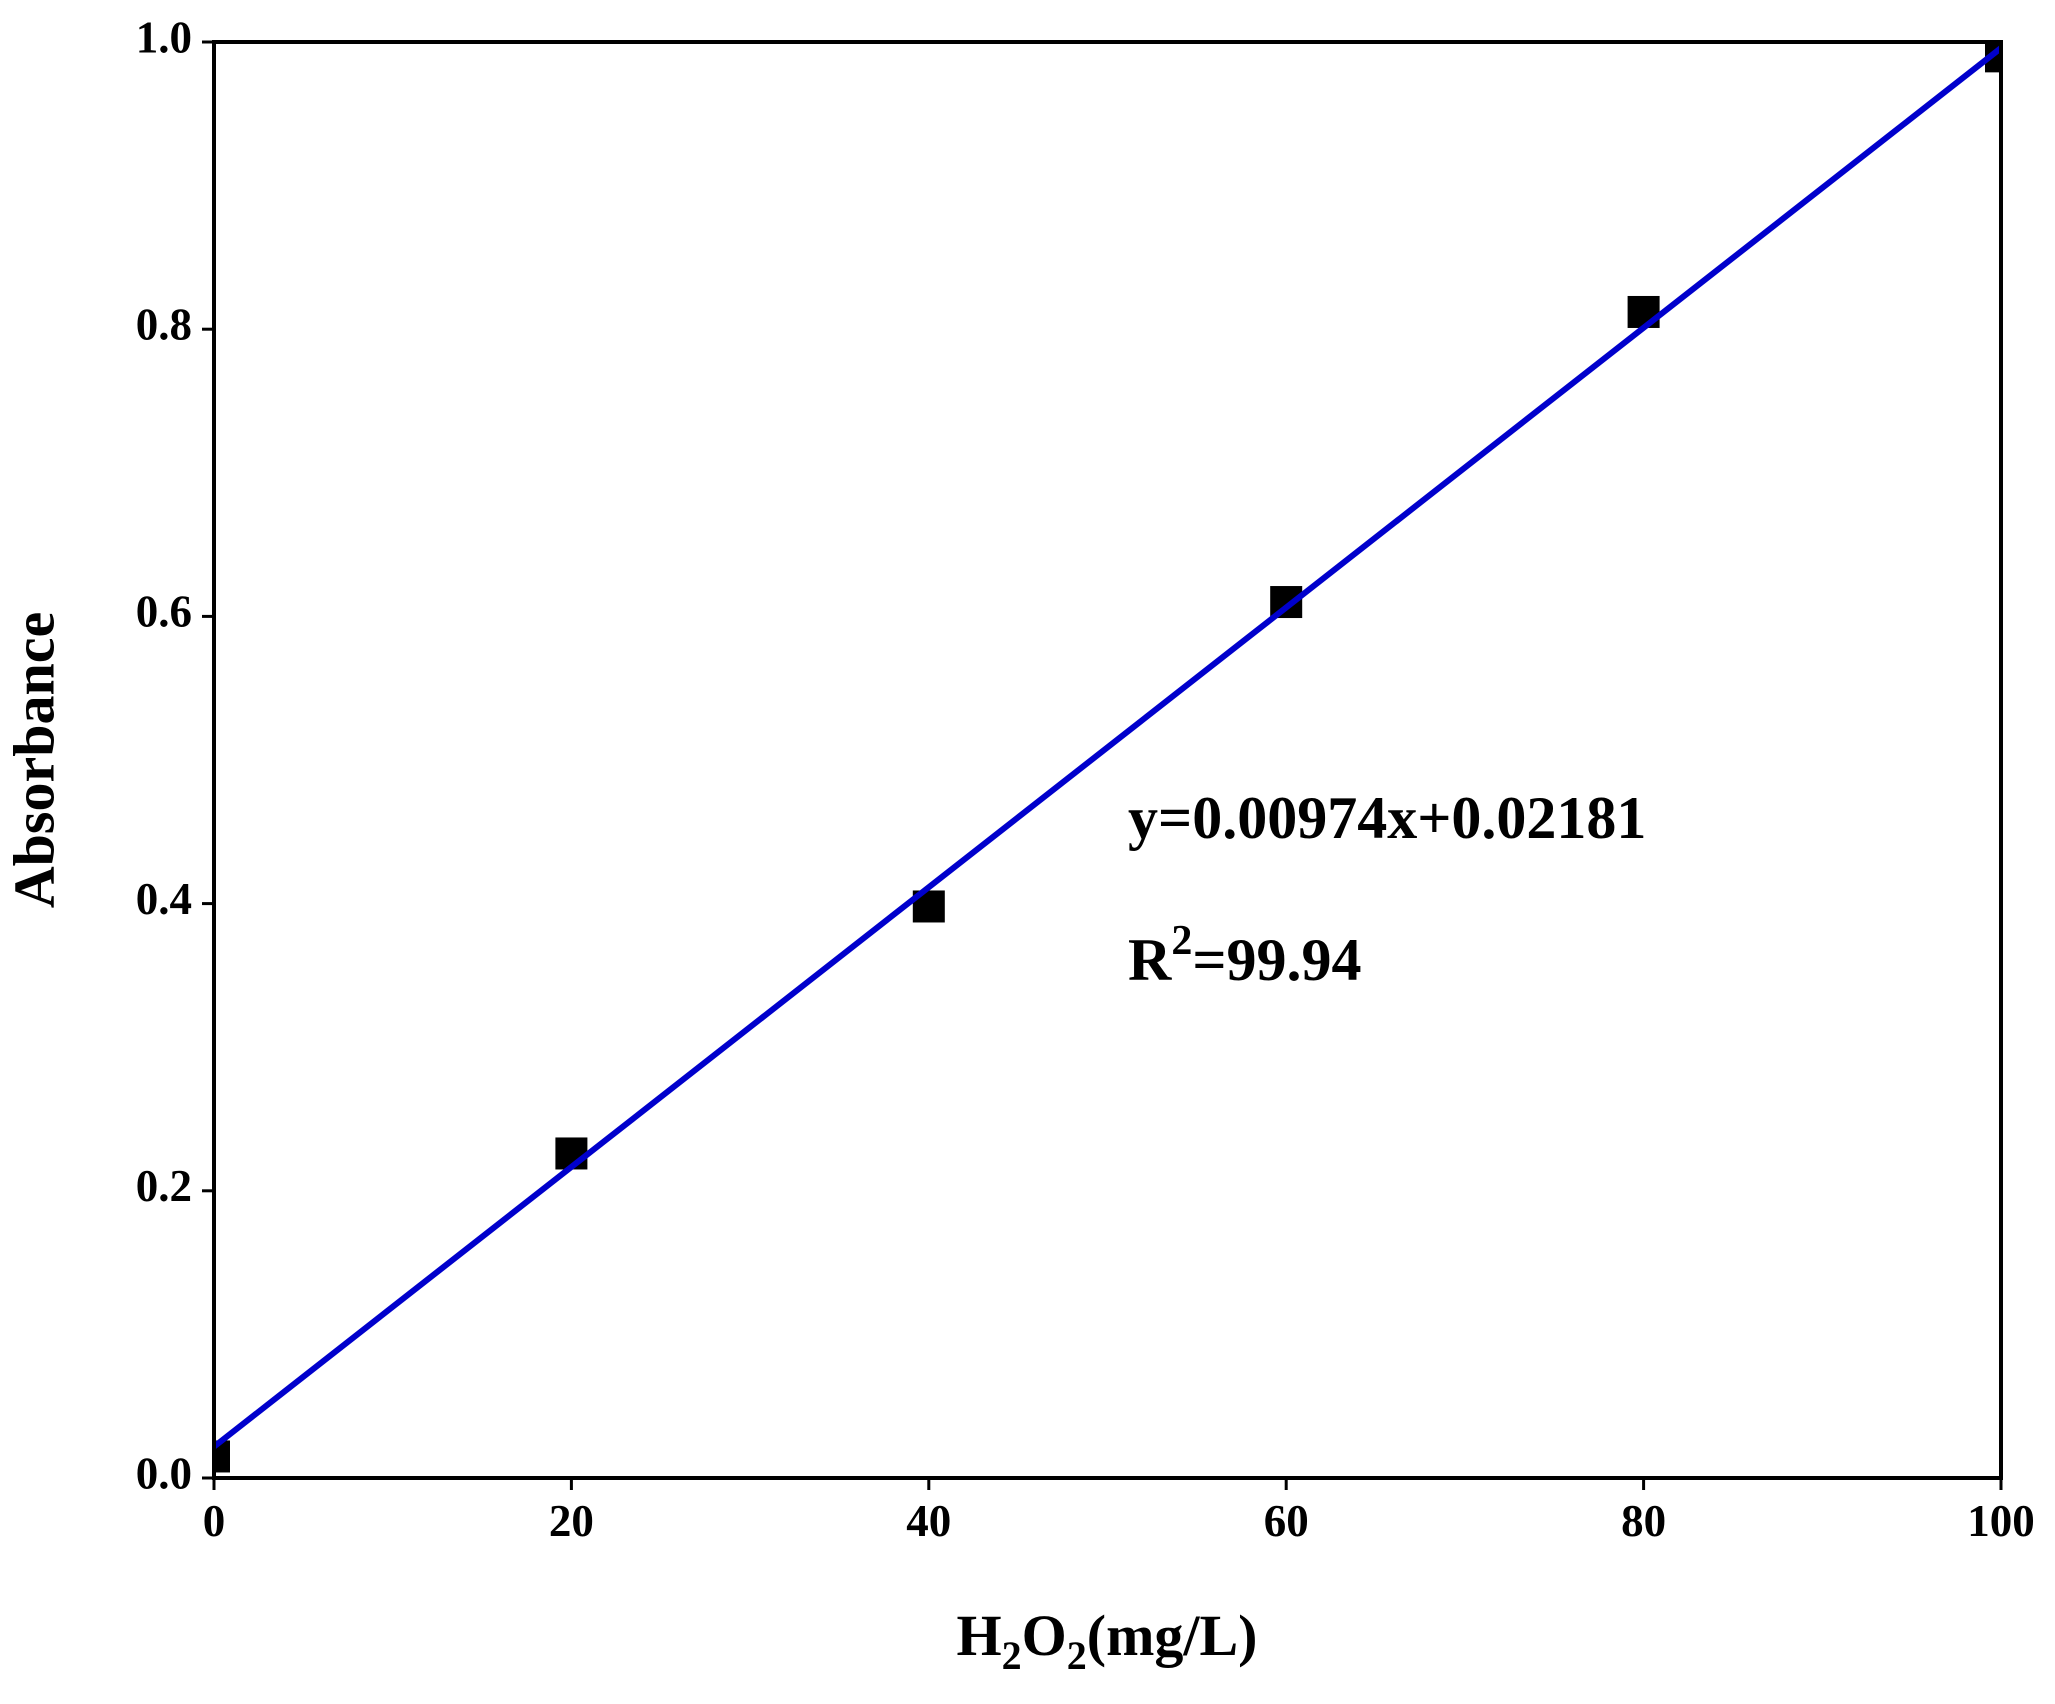  Describe the element at coordinates (164, 1186) in the screenshot. I see `y-tick-label: 0.2` at that location.